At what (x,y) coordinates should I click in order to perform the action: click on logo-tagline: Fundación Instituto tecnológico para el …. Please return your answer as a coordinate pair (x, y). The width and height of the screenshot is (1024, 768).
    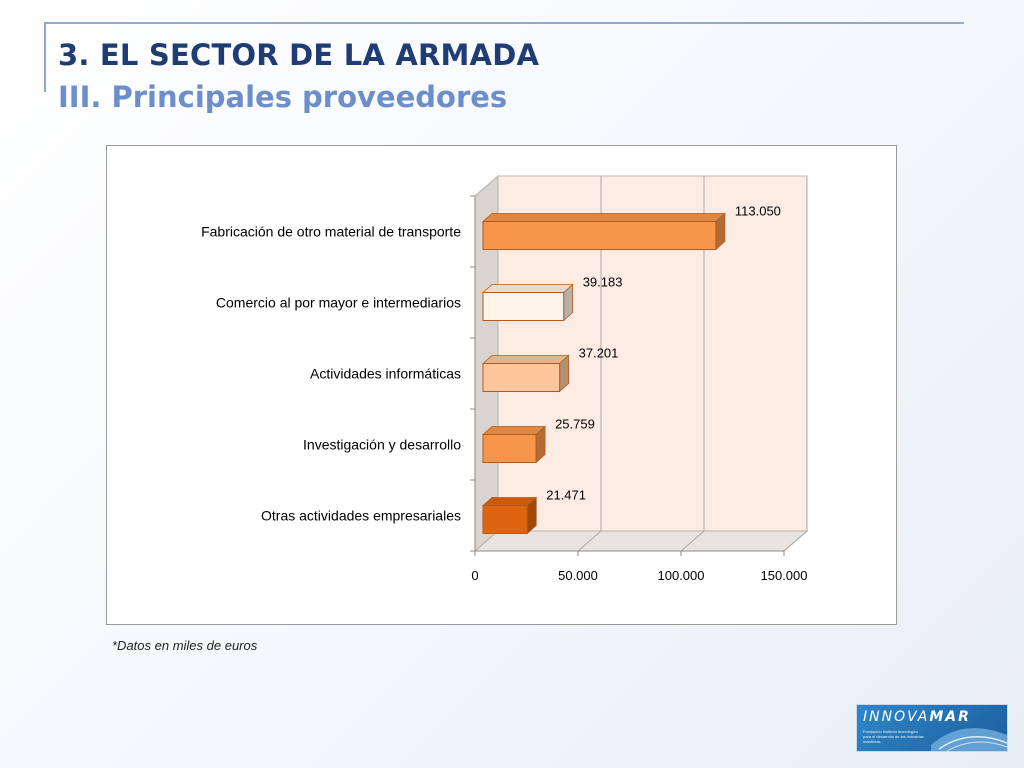
    Looking at the image, I should click on (893, 736).